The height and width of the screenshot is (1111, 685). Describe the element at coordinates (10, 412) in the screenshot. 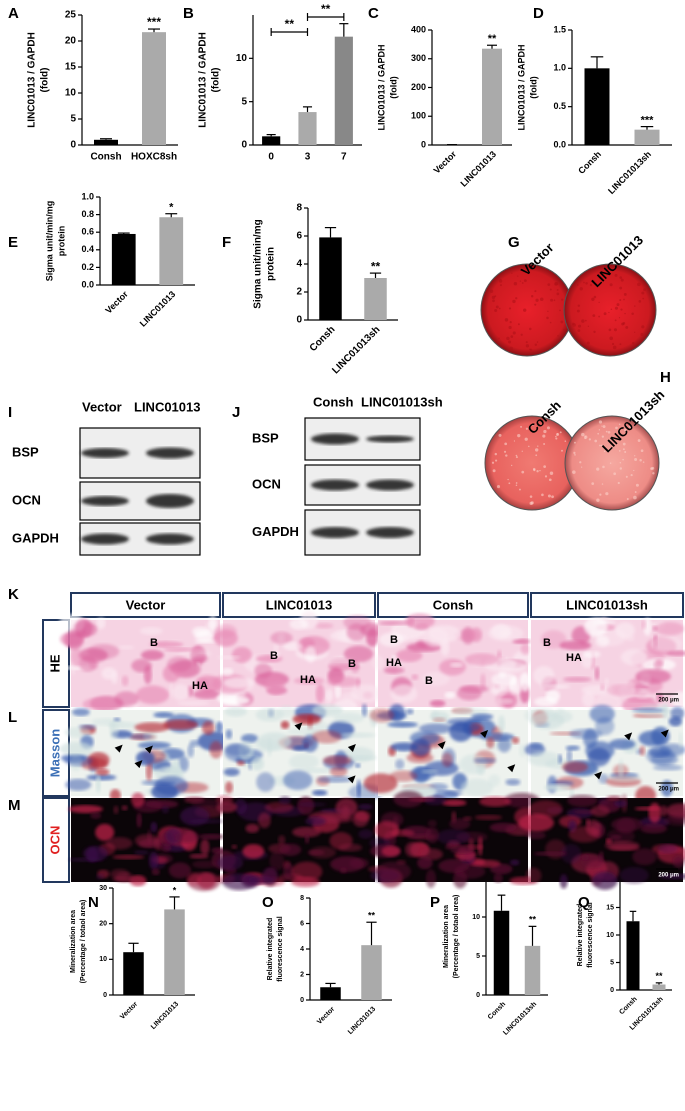

I see `panel-letter: I` at that location.